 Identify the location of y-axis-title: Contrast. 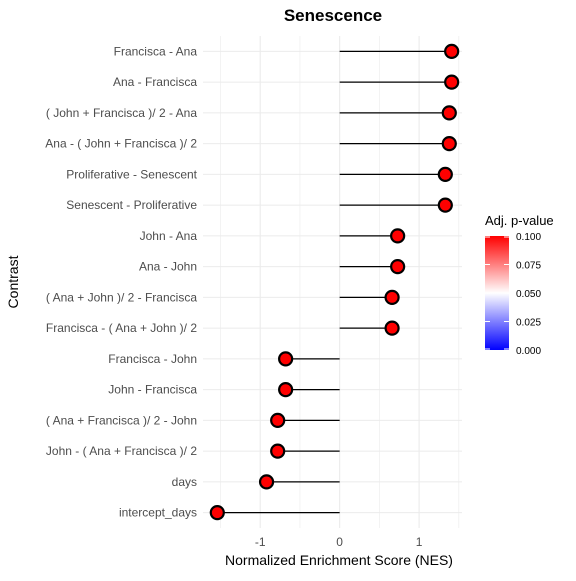
(13, 281).